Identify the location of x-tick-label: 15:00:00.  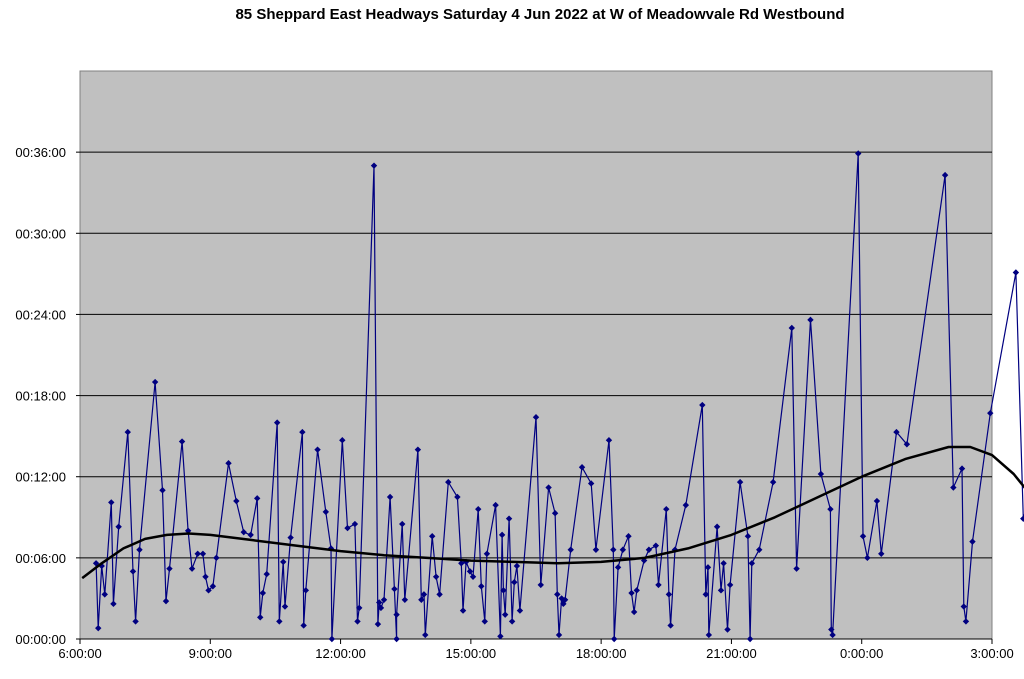
(471, 653).